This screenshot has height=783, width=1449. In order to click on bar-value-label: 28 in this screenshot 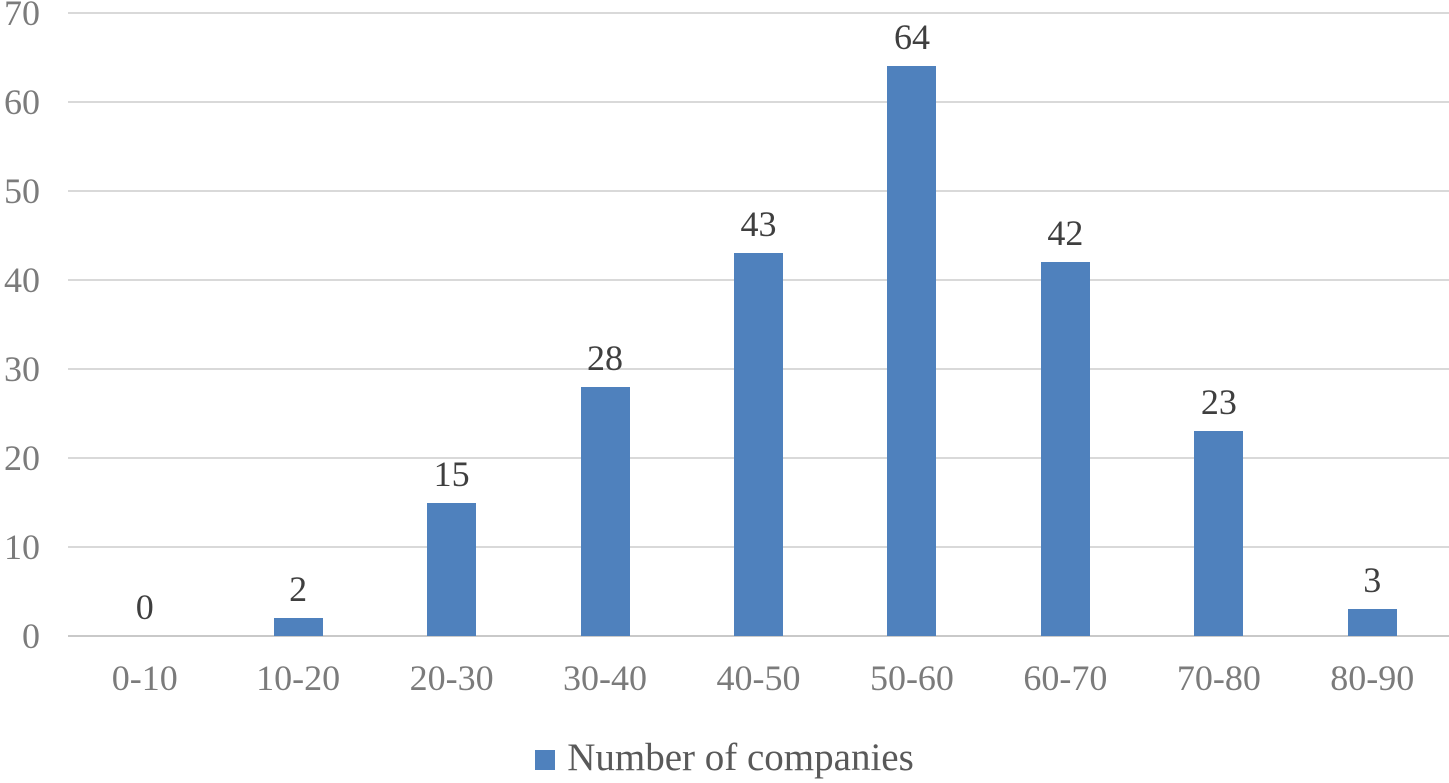, I will do `click(605, 357)`.